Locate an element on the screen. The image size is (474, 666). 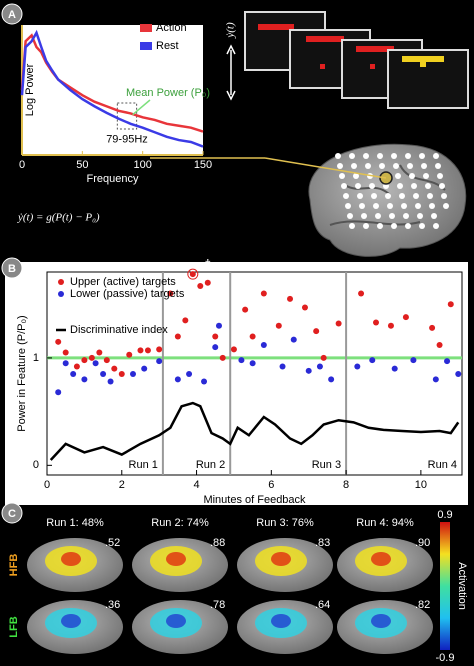
x-tick-label: 50 is located at coordinates (82, 165).